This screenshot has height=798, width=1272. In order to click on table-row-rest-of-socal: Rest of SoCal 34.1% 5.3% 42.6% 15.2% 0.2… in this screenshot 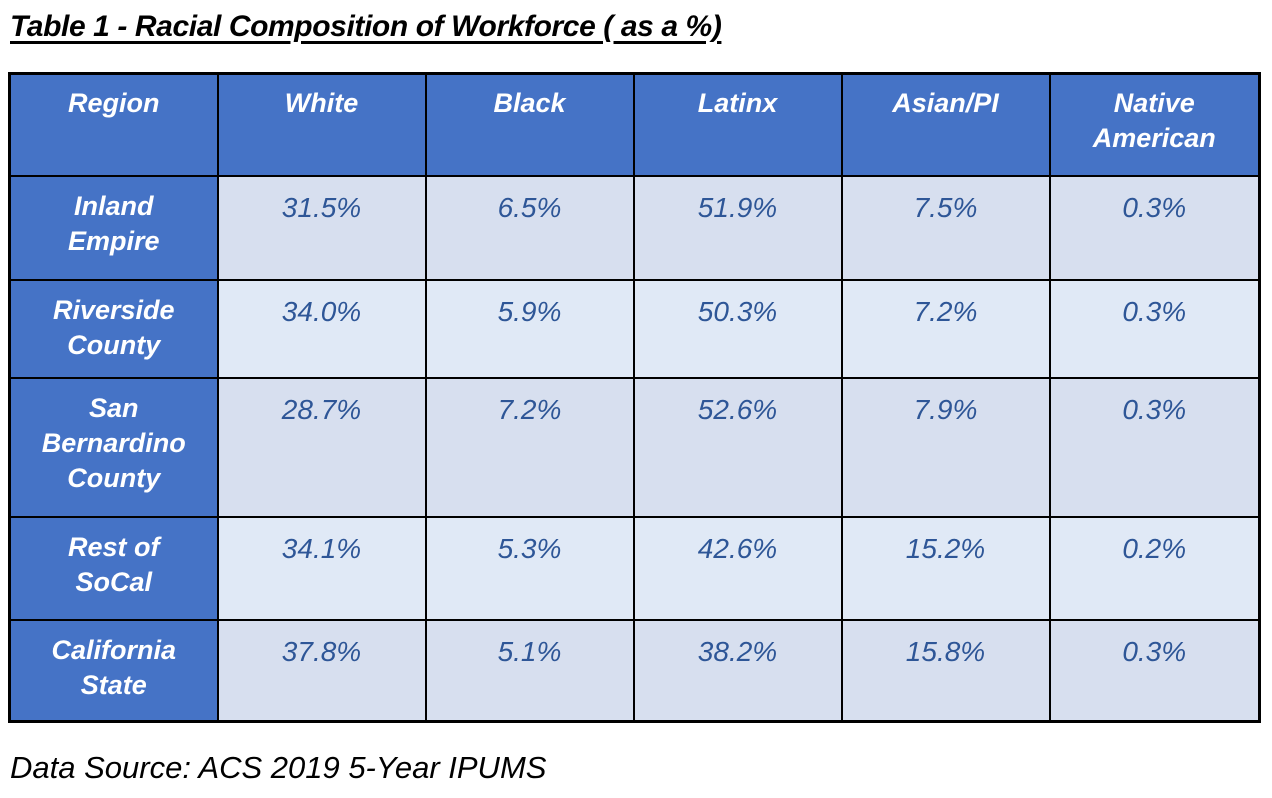, I will do `click(634, 568)`.